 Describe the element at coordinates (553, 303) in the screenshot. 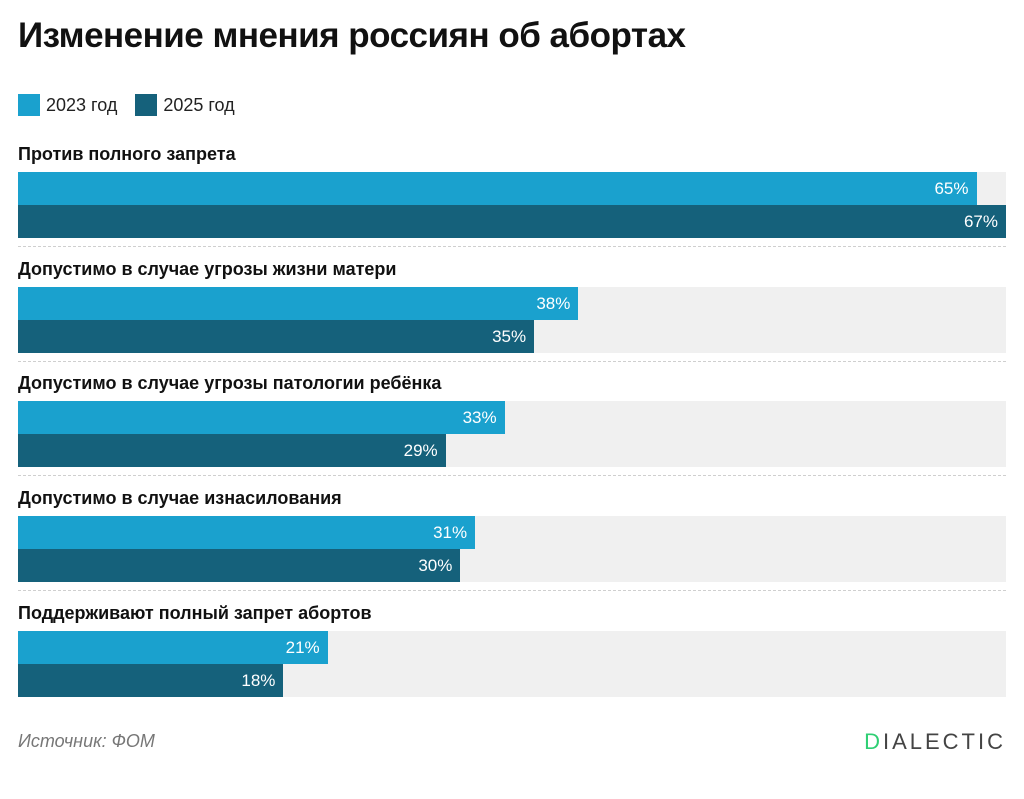

I see `data-label: 38%` at that location.